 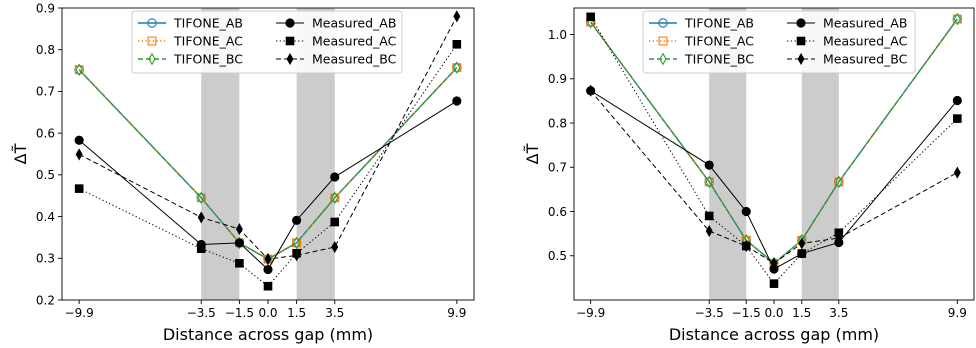 What do you see at coordinates (208, 23) in the screenshot?
I see `legend-label: TIFONE_AB` at bounding box center [208, 23].